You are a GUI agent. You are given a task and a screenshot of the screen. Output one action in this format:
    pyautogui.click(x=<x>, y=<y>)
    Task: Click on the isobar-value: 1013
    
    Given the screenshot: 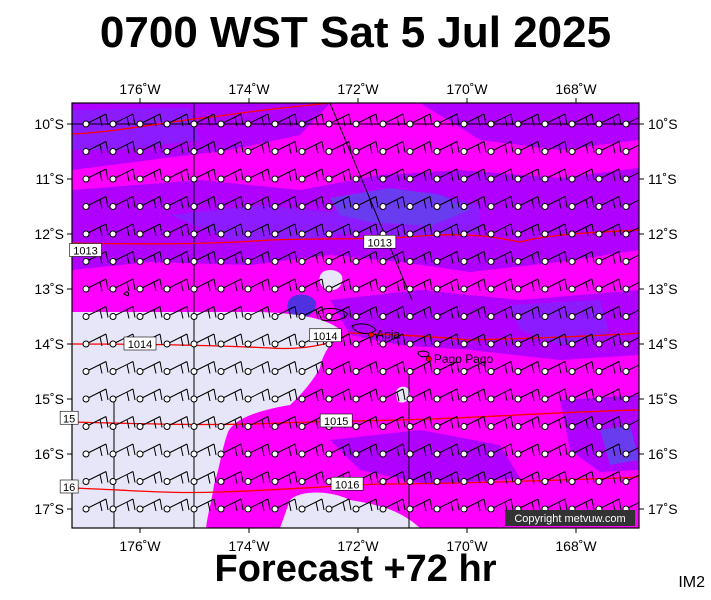 What is the action you would take?
    pyautogui.click(x=380, y=243)
    